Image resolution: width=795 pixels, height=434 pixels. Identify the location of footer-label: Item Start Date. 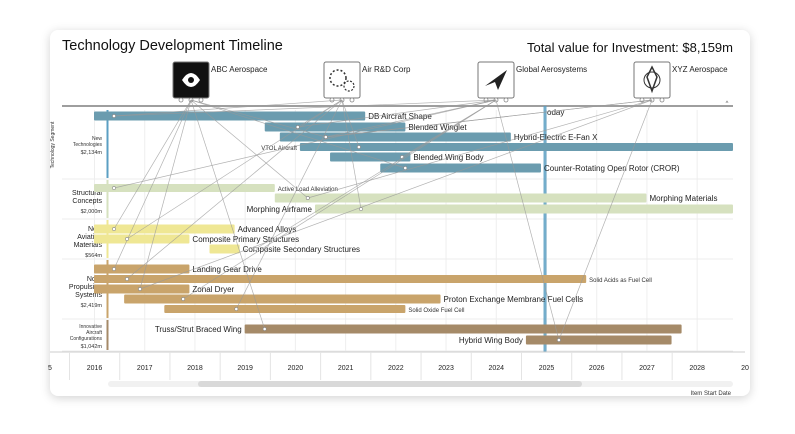
(711, 394).